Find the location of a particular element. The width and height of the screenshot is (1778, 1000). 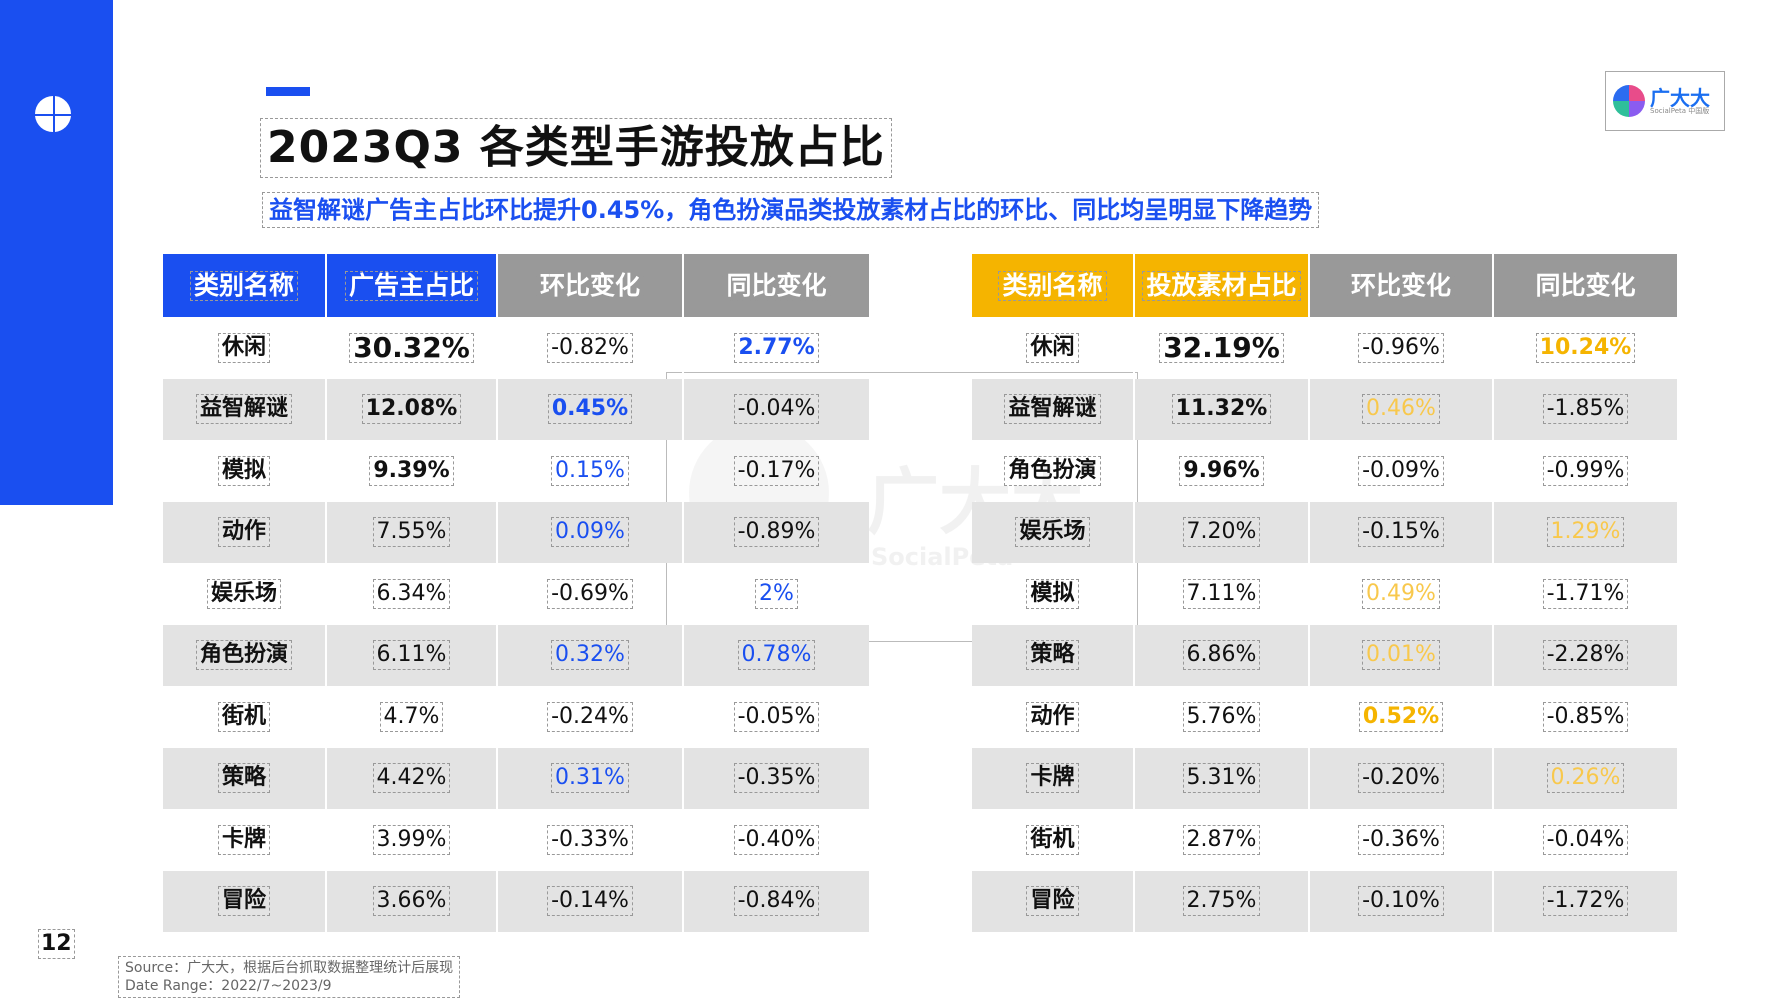

mom-change-cell: -0.15% is located at coordinates (1400, 532).